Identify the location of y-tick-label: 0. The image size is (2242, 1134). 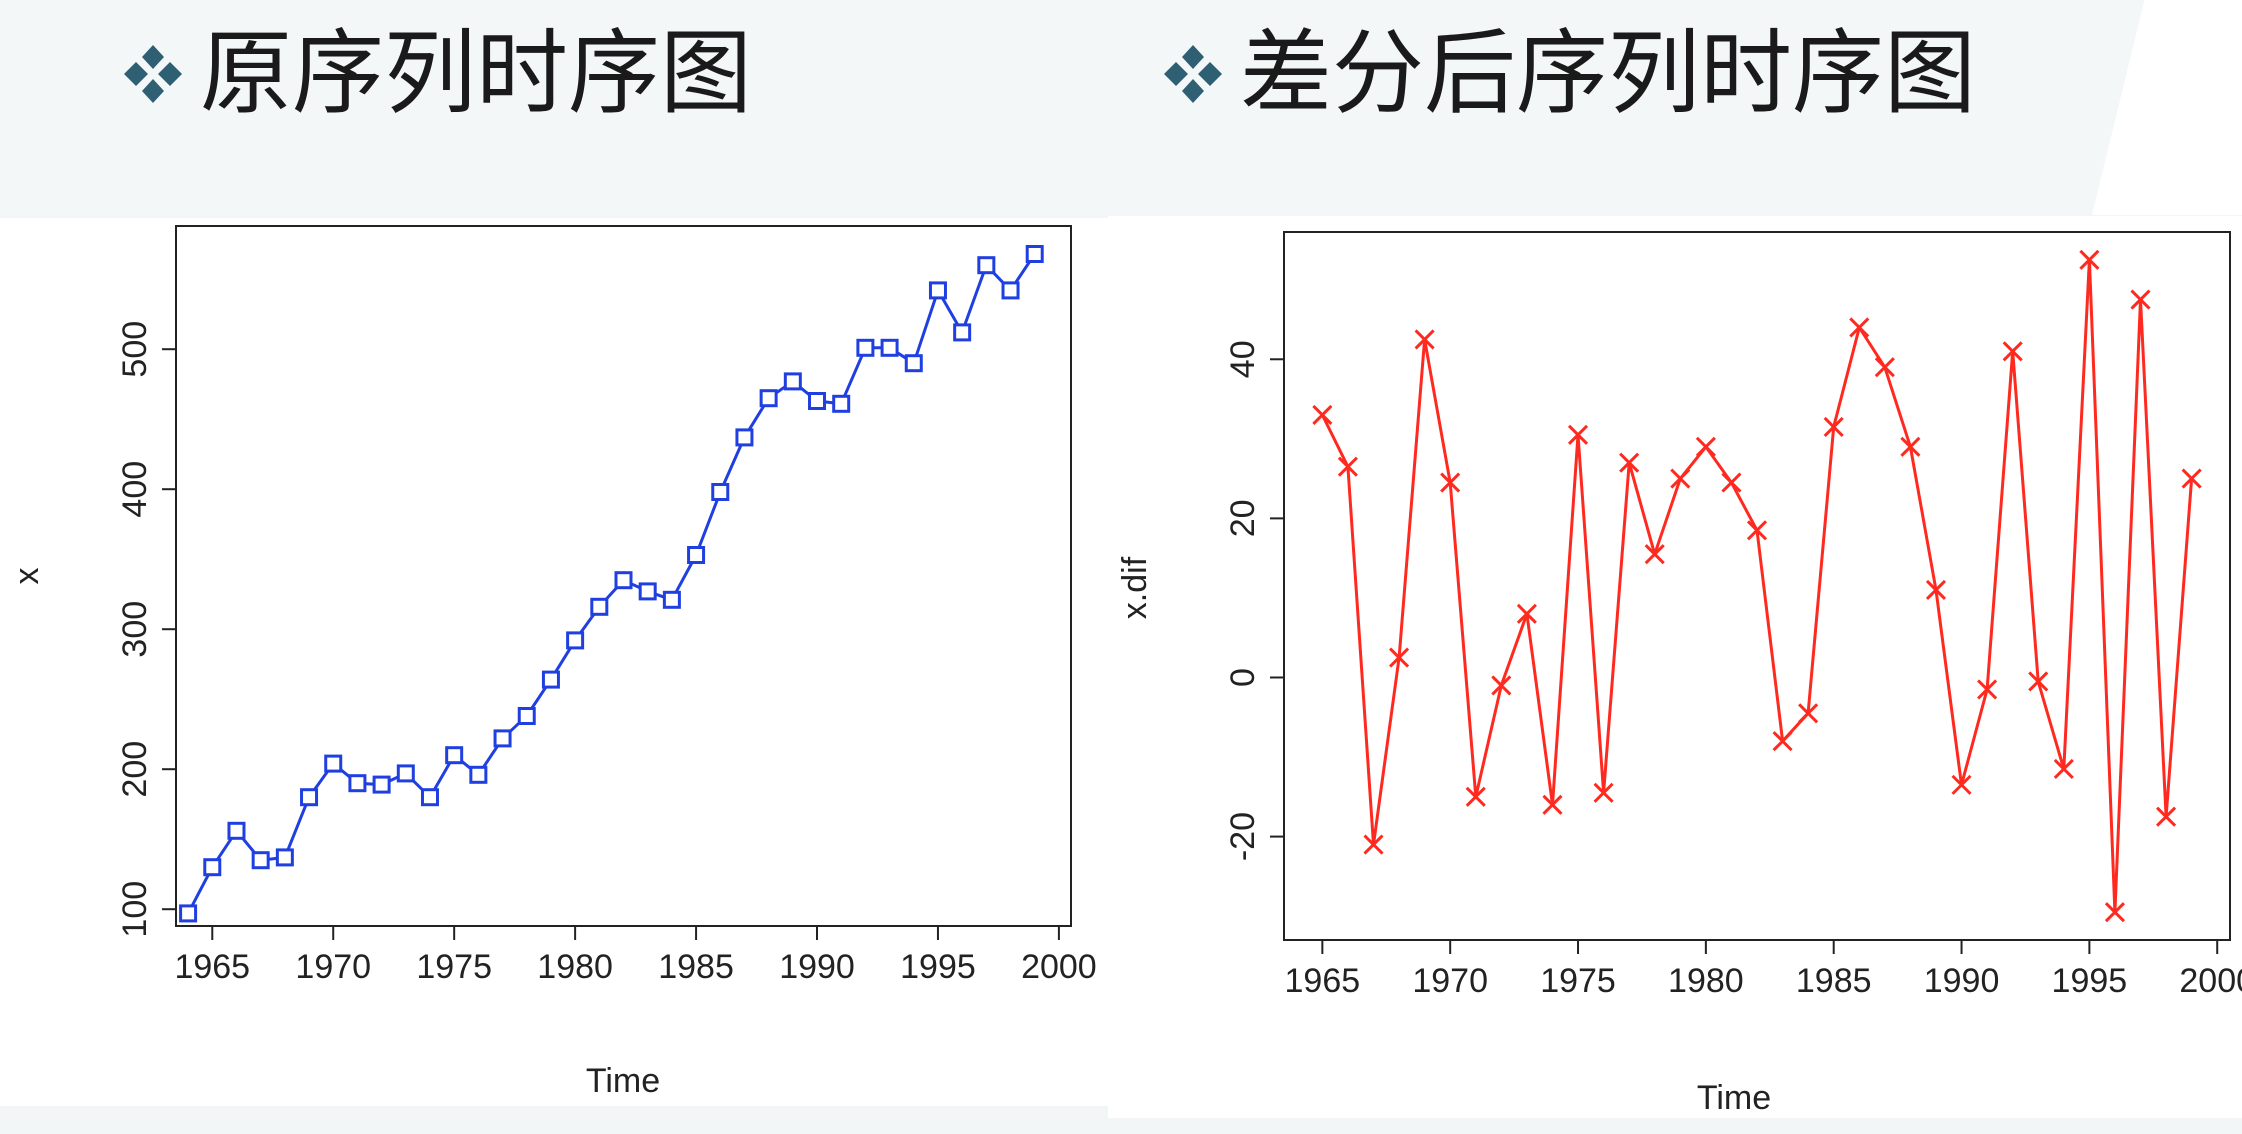
(1243, 677).